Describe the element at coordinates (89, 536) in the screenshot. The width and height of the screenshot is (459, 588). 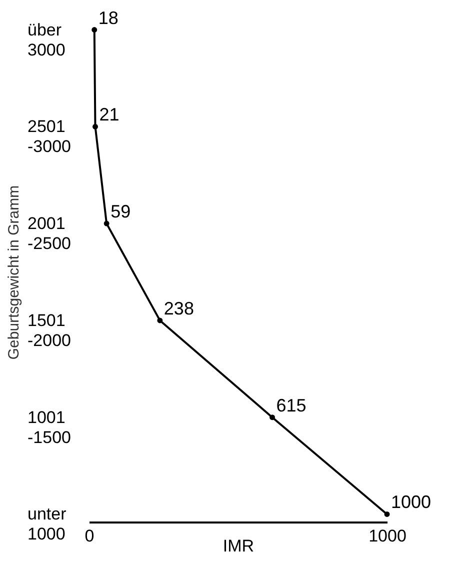
I see `x-tick-label: 0` at that location.